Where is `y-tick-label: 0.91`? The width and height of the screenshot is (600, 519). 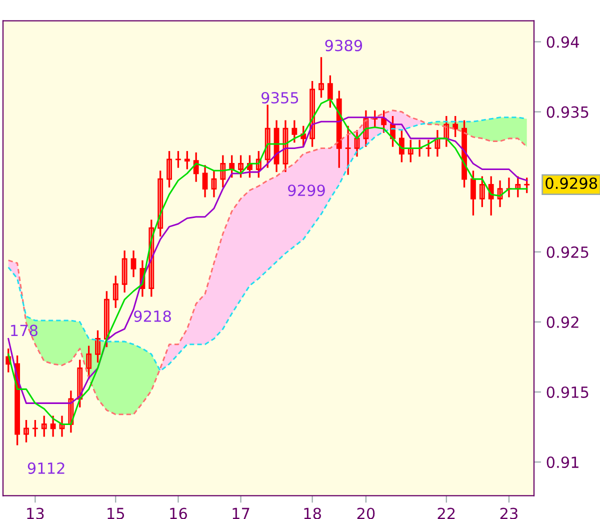
y-tick-label: 0.91 is located at coordinates (562, 462).